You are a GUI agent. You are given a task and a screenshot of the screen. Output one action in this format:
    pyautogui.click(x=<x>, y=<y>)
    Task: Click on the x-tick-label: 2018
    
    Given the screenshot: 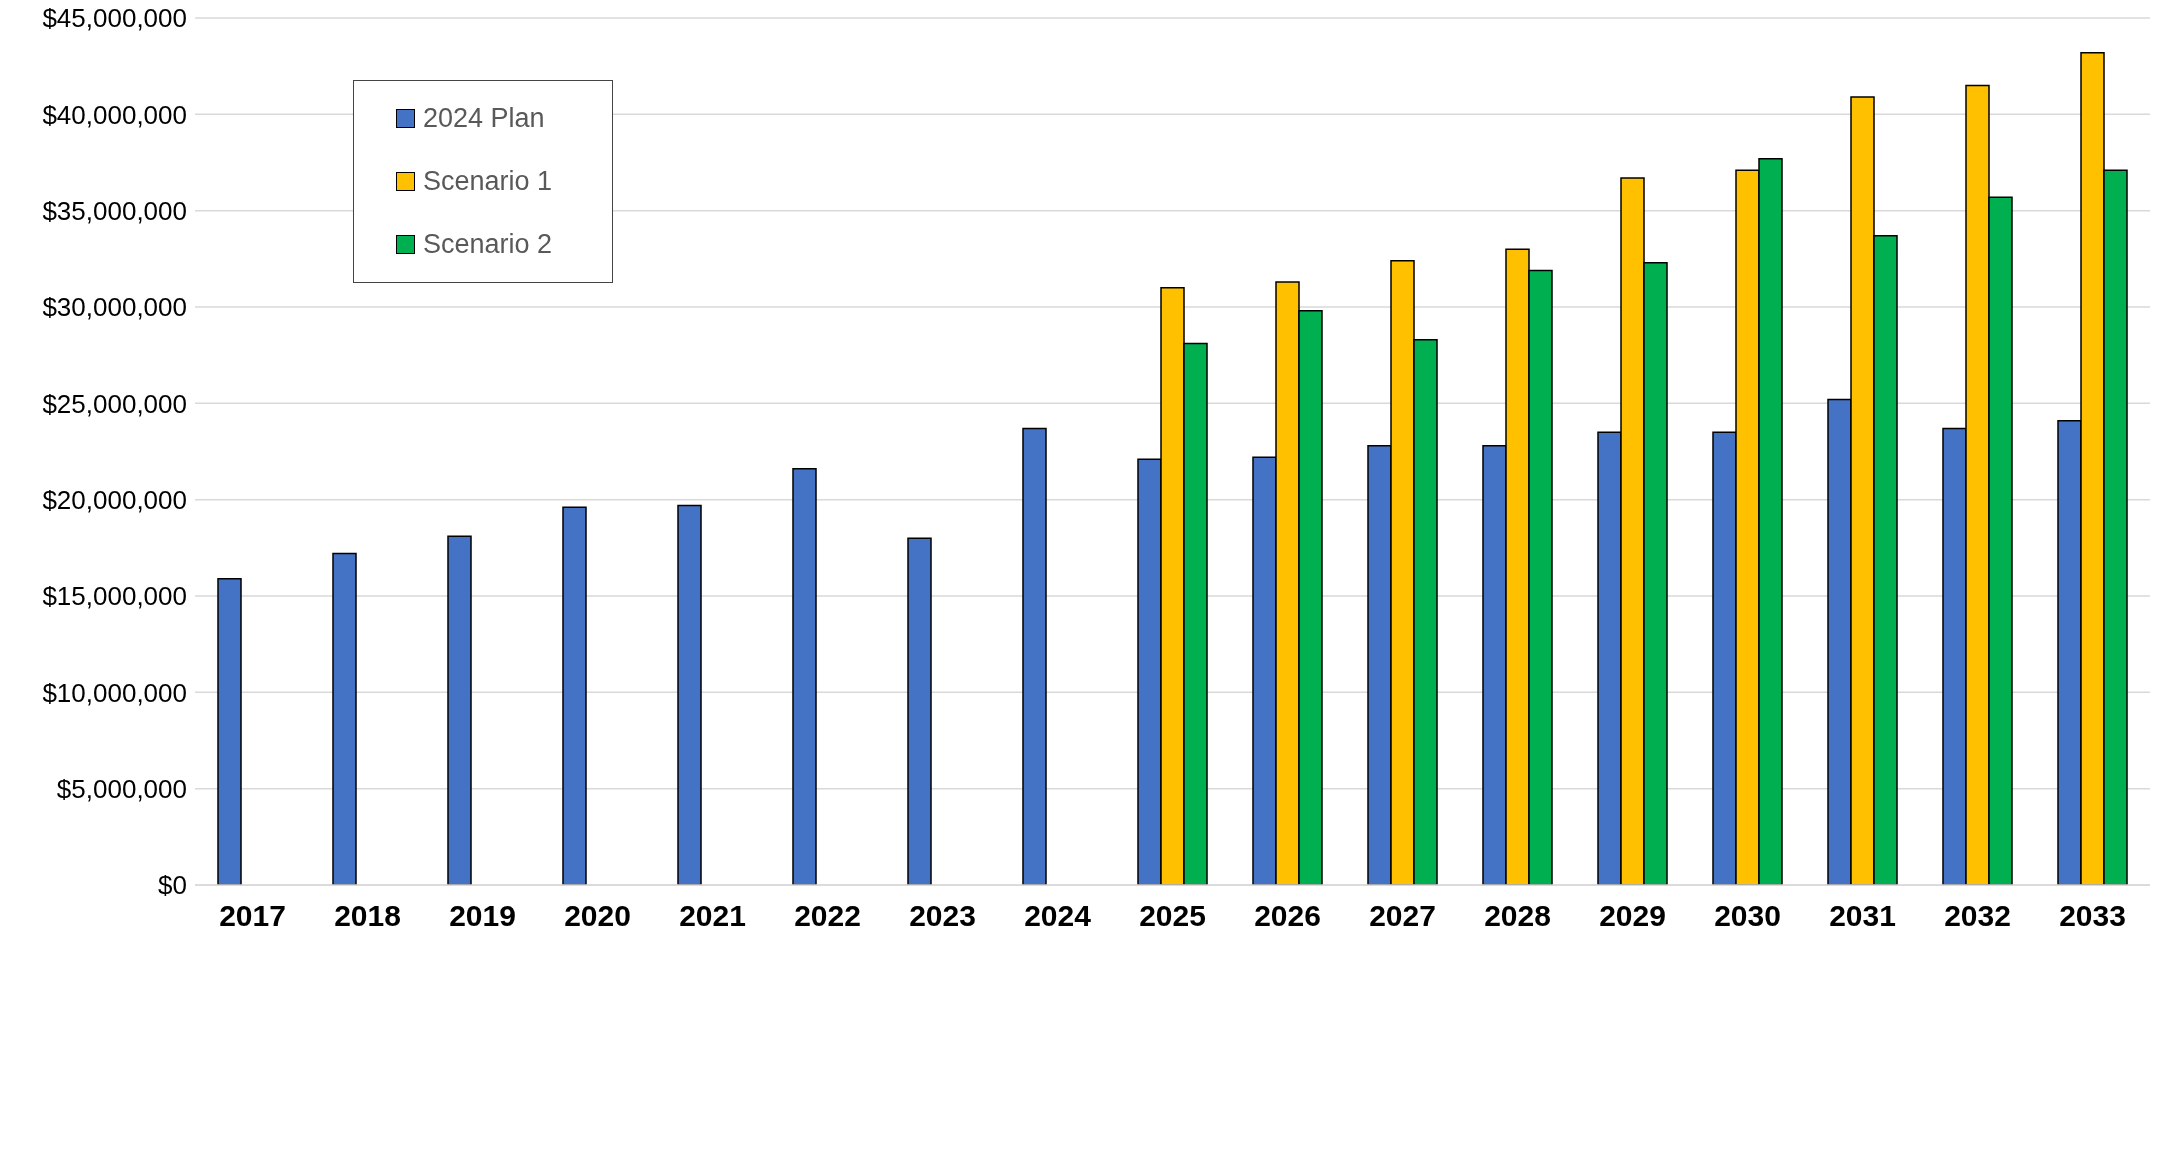 What is the action you would take?
    pyautogui.click(x=367, y=916)
    